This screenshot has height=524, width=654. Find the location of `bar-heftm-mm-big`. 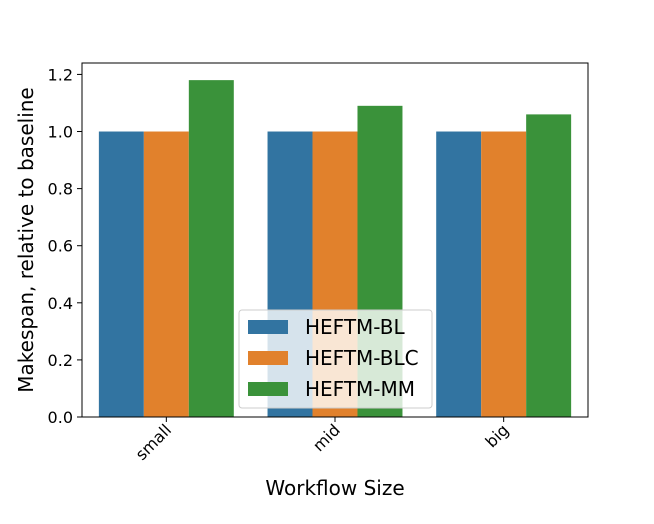

bar-heftm-mm-big is located at coordinates (549, 266).